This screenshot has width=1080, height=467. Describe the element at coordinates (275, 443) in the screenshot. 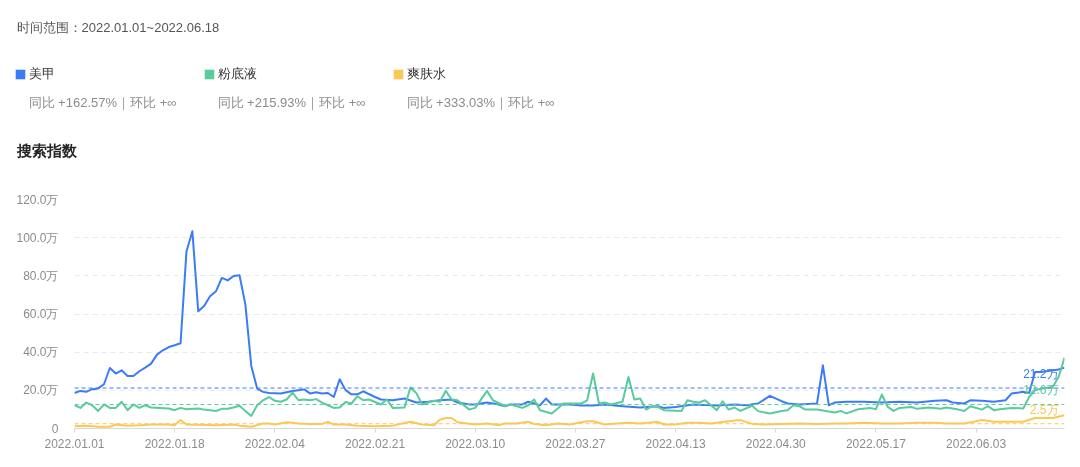

I see `x-tick-label: 2022.02.04` at that location.